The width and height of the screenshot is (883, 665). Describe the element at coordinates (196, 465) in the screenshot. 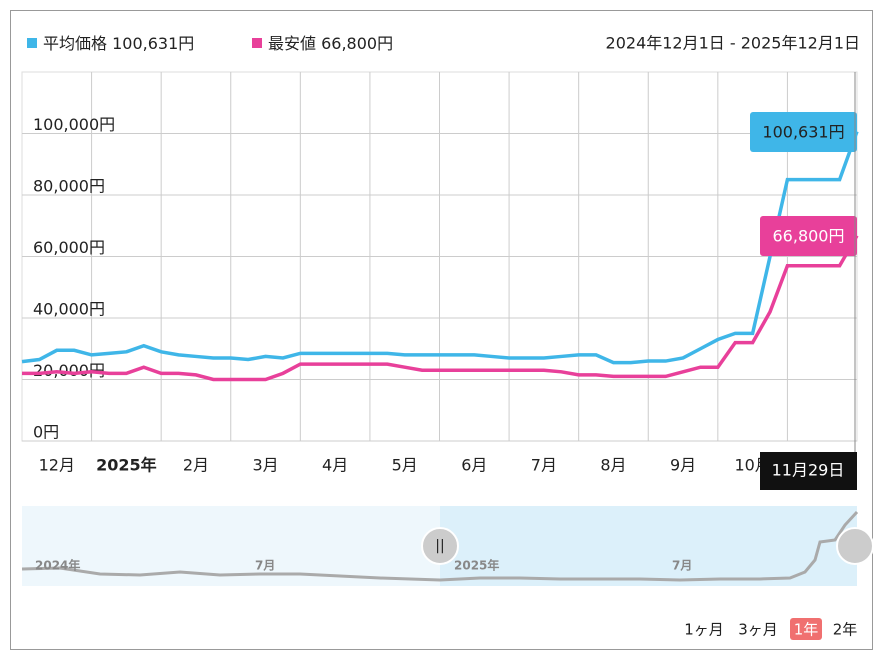

I see `x-tick-label: 2月` at that location.